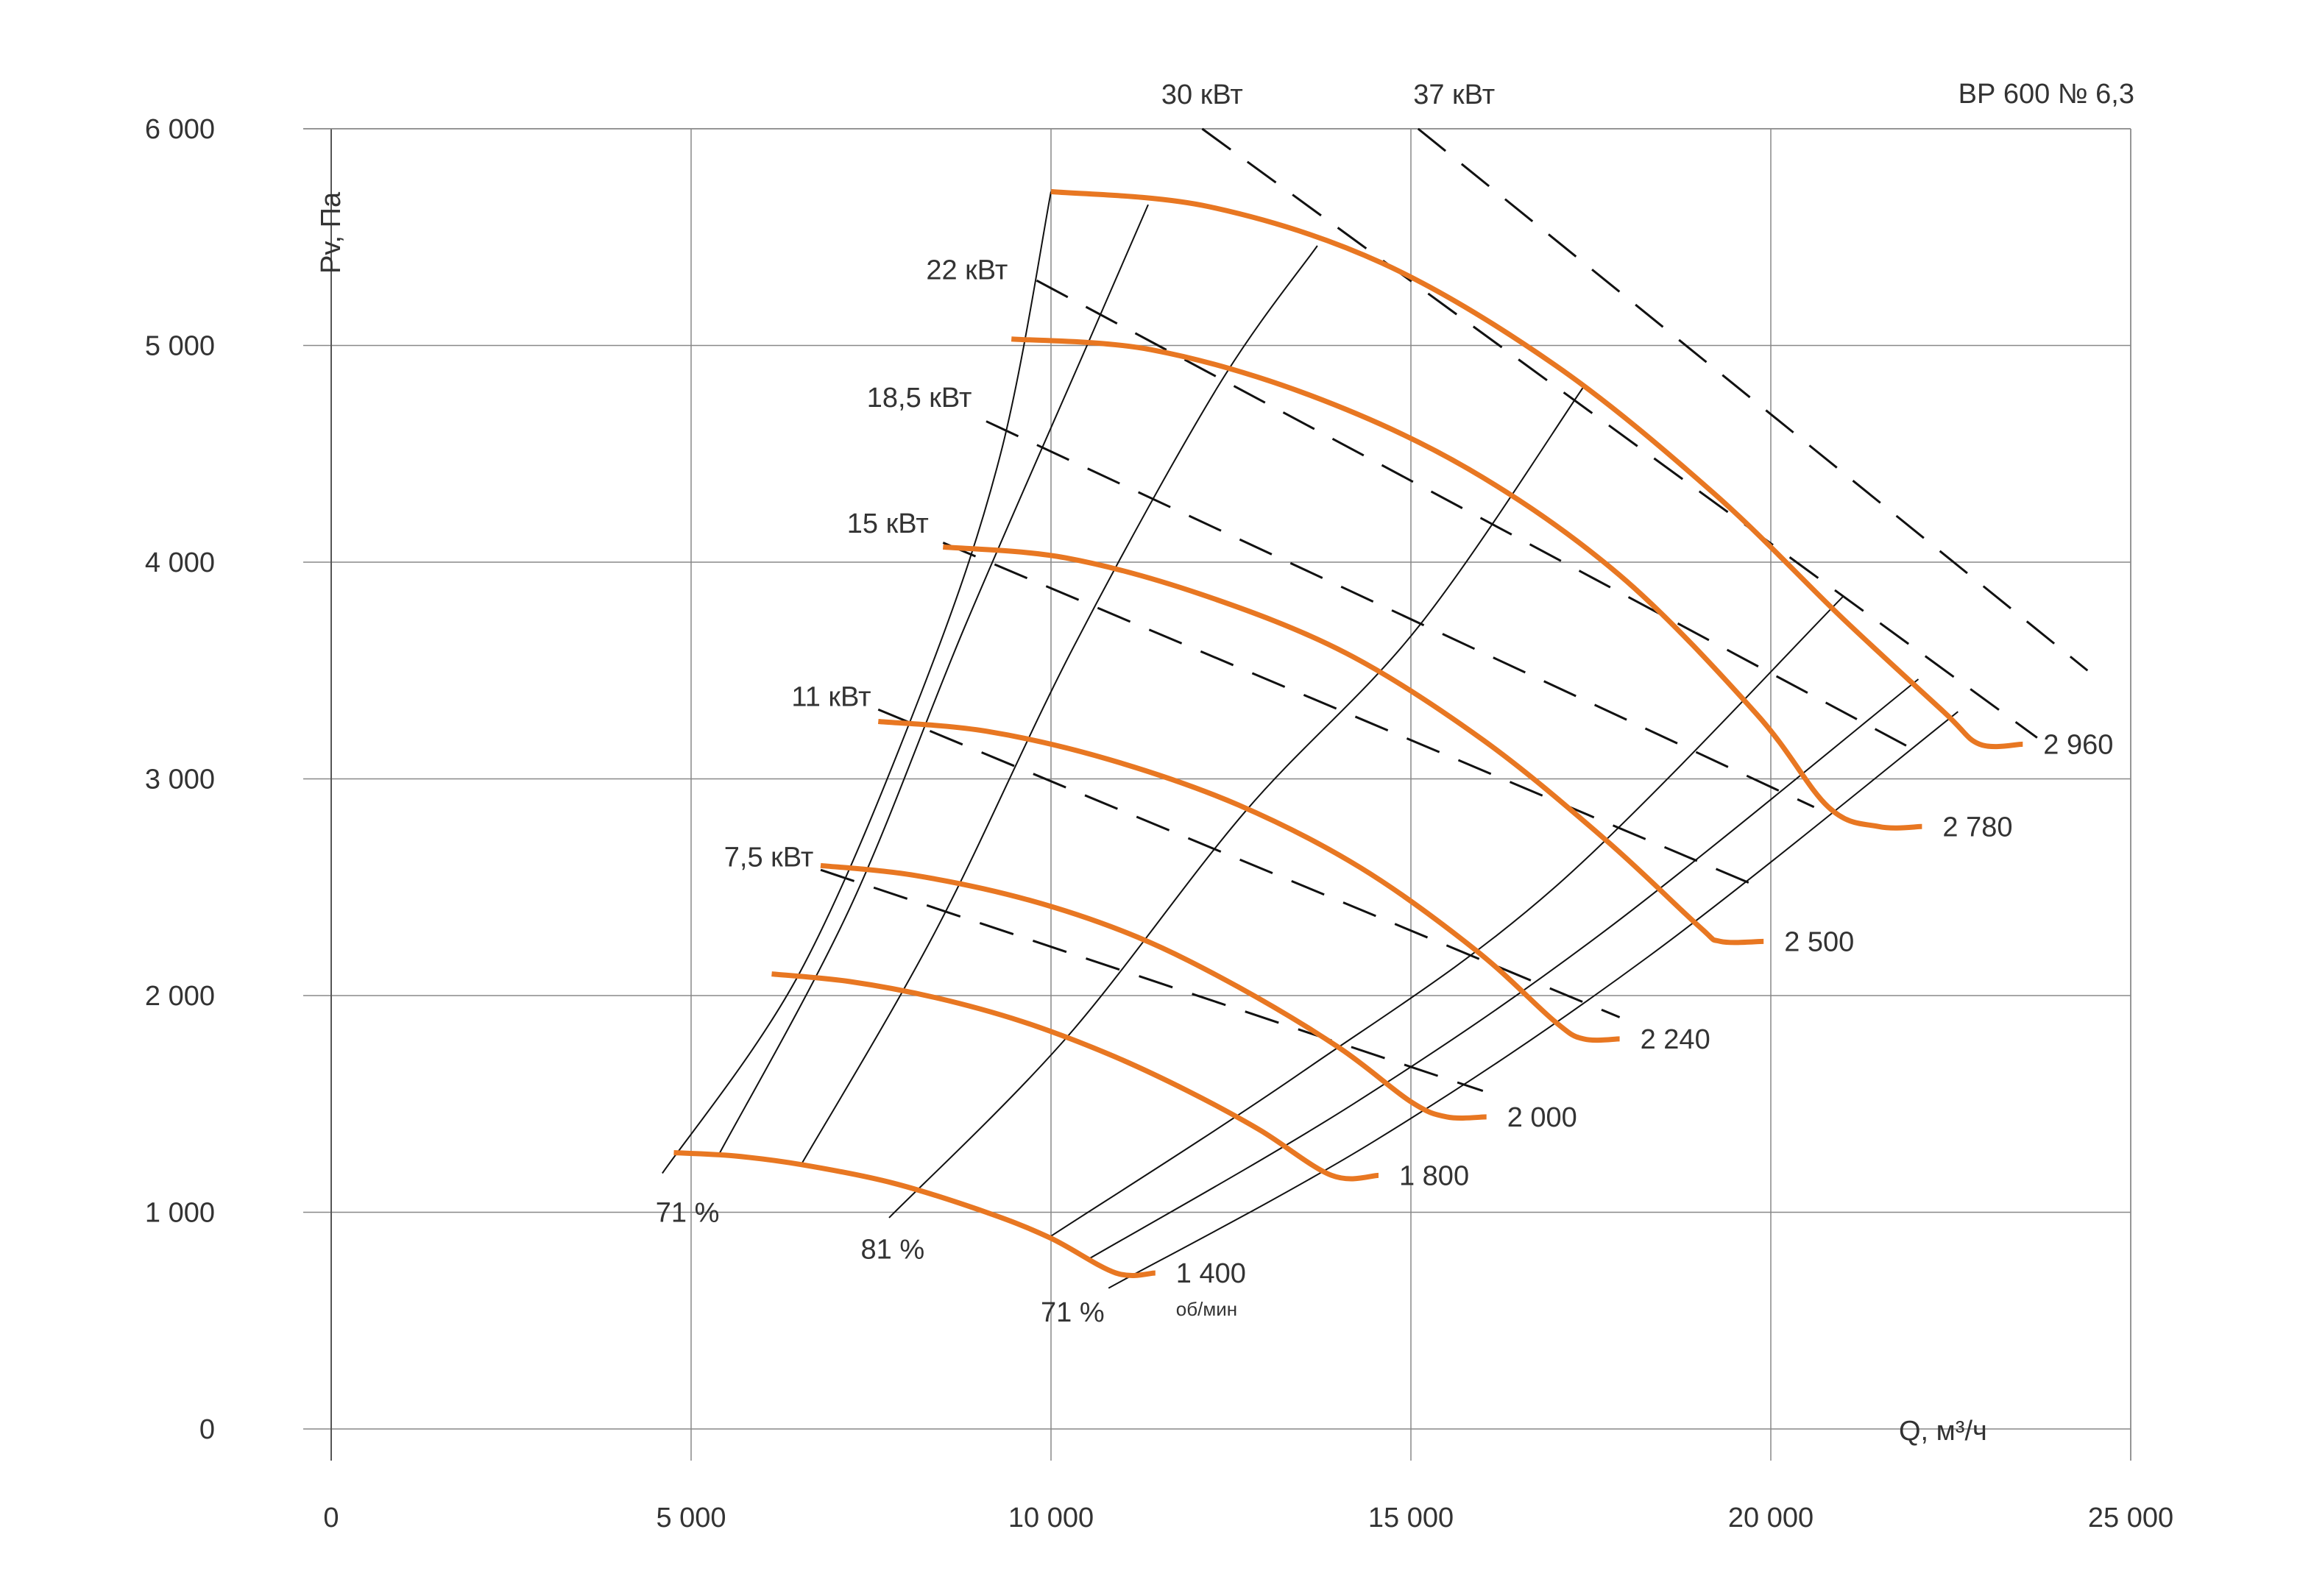 The width and height of the screenshot is (2300, 1596). Describe the element at coordinates (1411, 1518) in the screenshot. I see `x-tick-label: 15 000` at that location.